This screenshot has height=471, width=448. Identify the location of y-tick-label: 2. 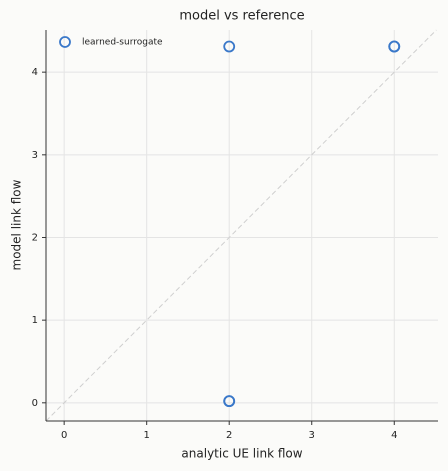
(35, 237).